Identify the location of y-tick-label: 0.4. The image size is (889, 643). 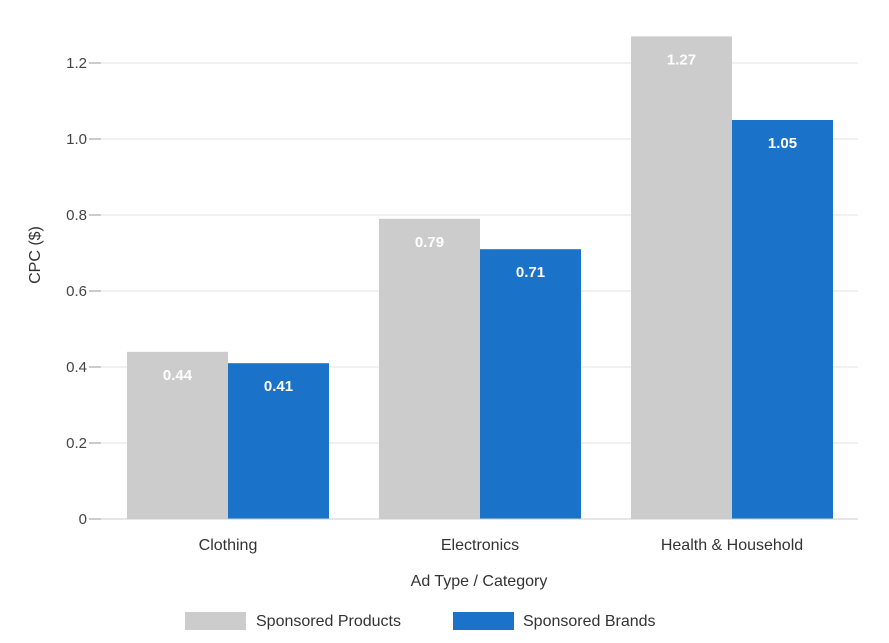
(76, 367).